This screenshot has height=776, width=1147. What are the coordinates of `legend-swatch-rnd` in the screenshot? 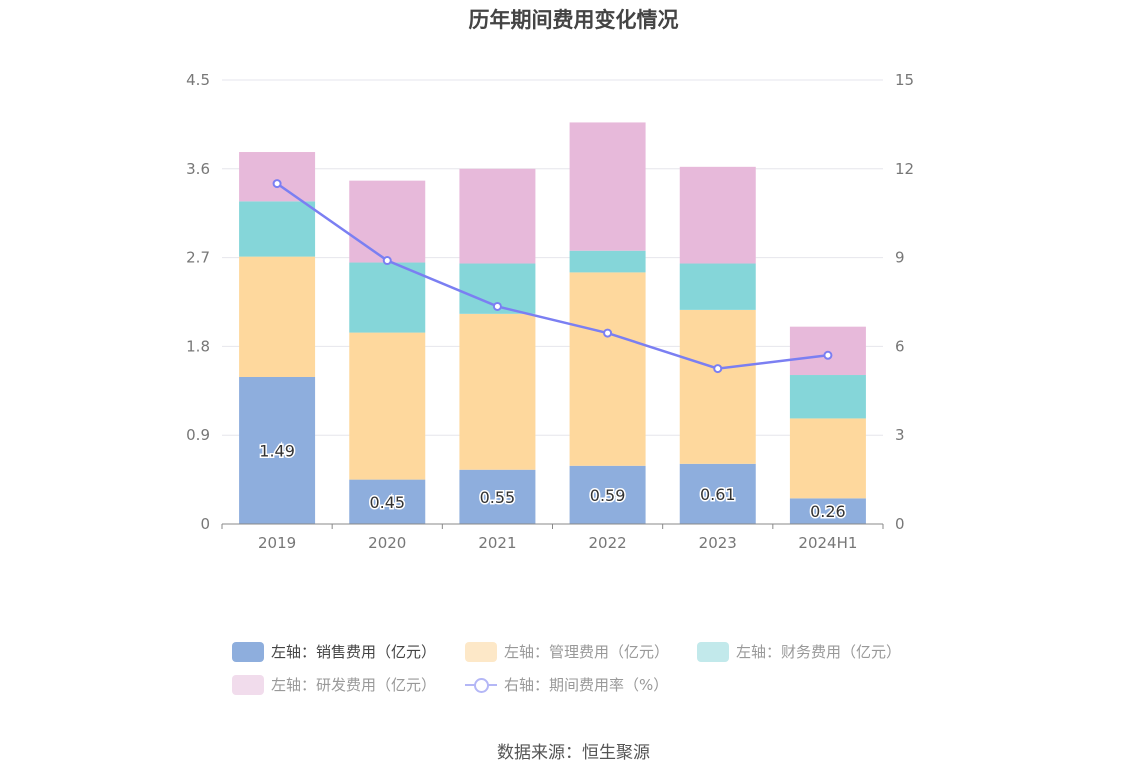 It's located at (248, 684).